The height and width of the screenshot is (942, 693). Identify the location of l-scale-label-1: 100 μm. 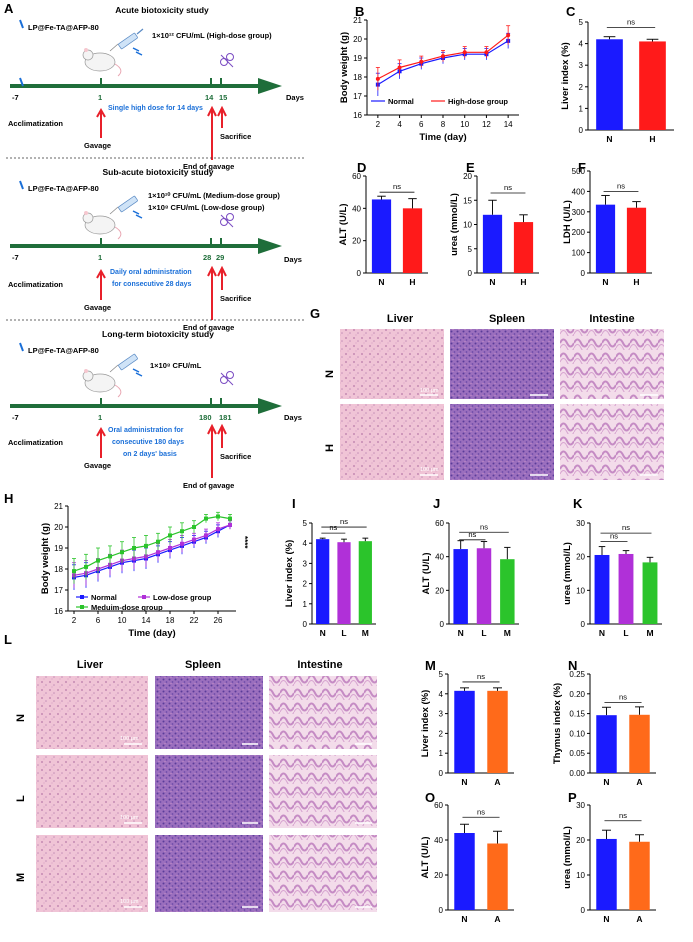
(129, 739).